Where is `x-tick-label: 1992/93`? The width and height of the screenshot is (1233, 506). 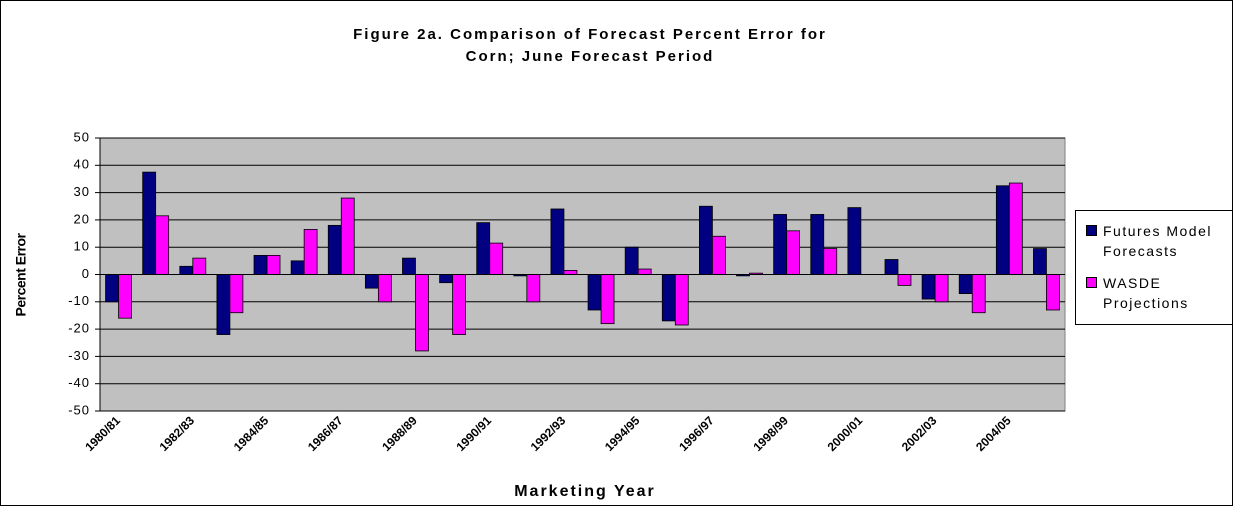
x-tick-label: 1992/93 is located at coordinates (548, 433).